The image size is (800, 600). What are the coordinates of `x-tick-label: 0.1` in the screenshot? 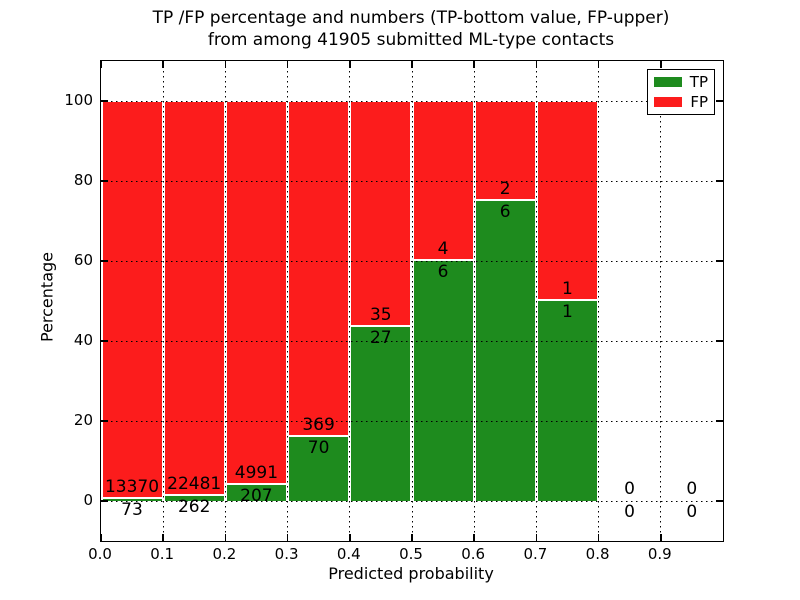 It's located at (162, 554).